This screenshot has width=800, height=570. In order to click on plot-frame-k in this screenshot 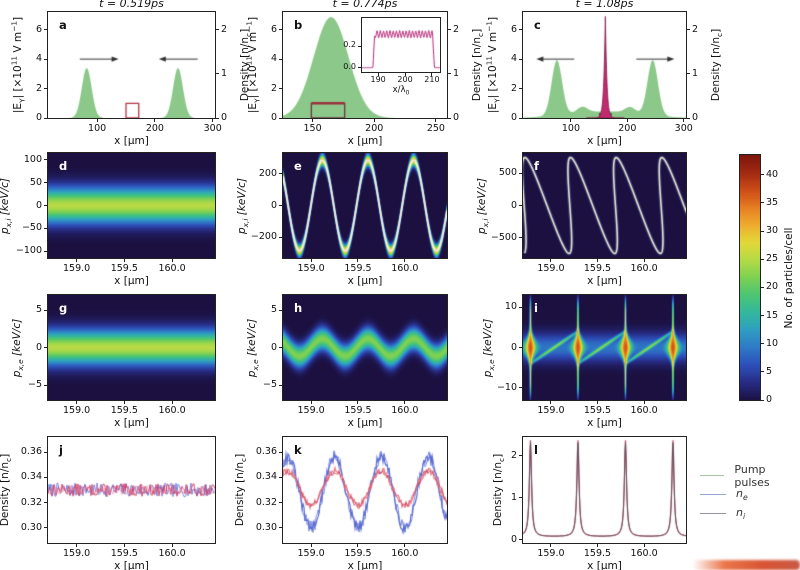, I will do `click(365, 490)`.